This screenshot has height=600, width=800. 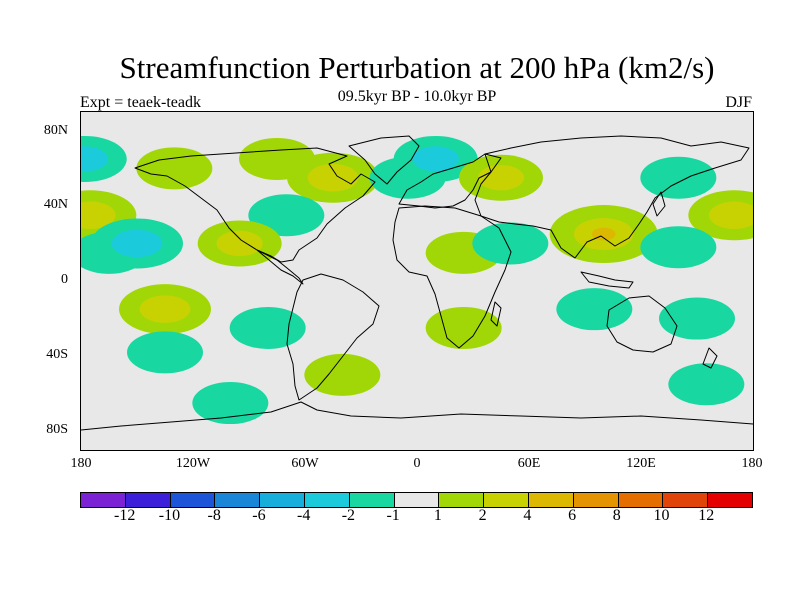 I want to click on coastline-australia, so click(x=642, y=324).